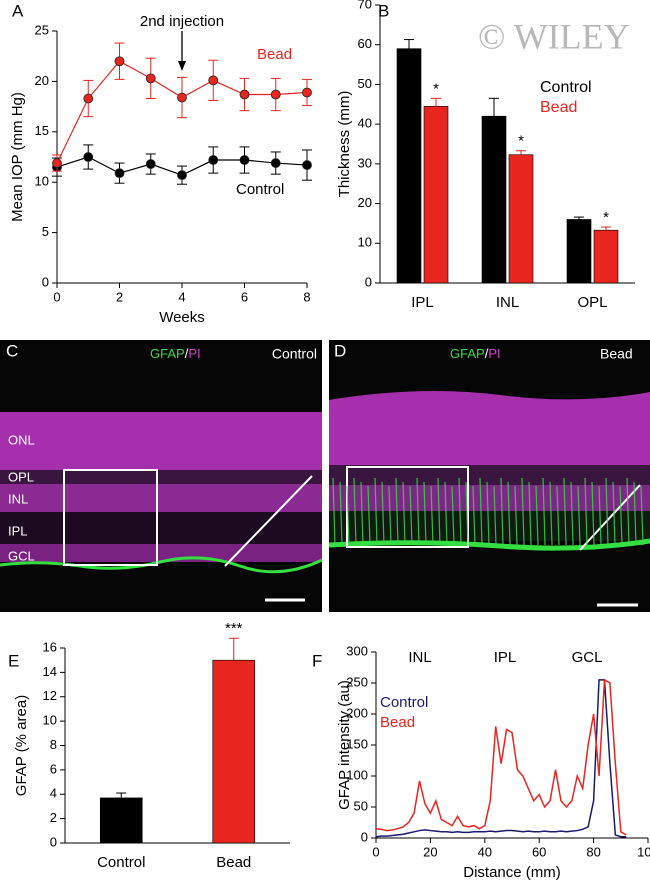 The height and width of the screenshot is (890, 650). What do you see at coordinates (45, 231) in the screenshot?
I see `y-tick-label: 5` at bounding box center [45, 231].